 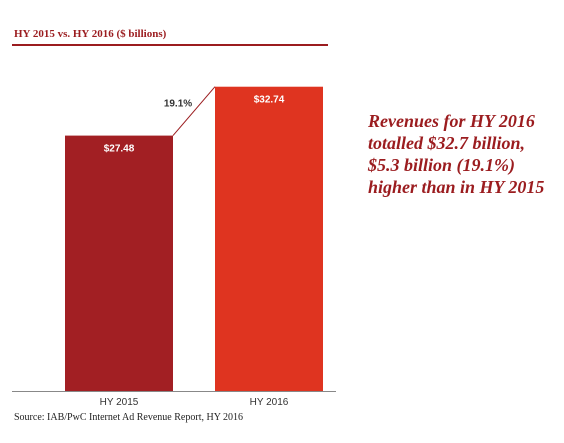 What do you see at coordinates (269, 100) in the screenshot?
I see `bar-value-label: $32.74` at bounding box center [269, 100].